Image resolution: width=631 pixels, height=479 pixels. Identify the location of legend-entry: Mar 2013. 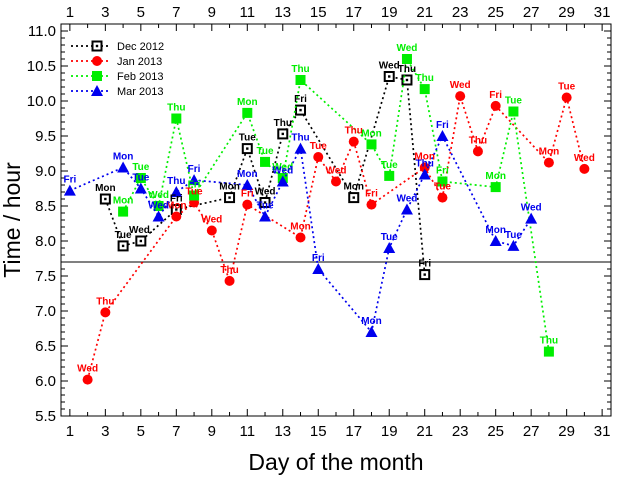
(140, 92).